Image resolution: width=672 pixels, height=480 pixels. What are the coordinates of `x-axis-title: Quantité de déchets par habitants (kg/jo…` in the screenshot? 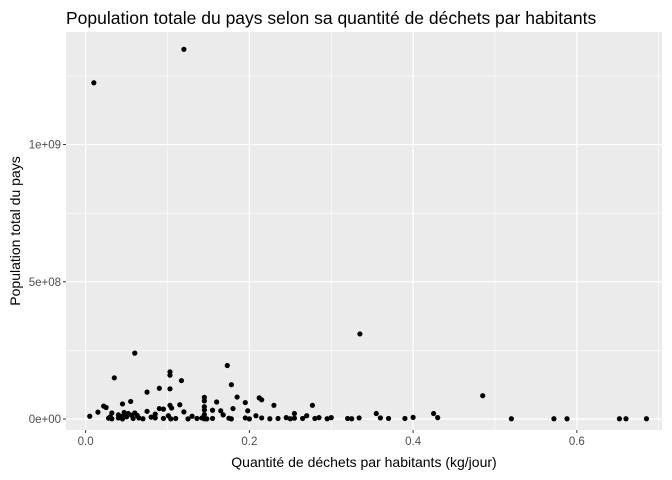 It's located at (363, 462).